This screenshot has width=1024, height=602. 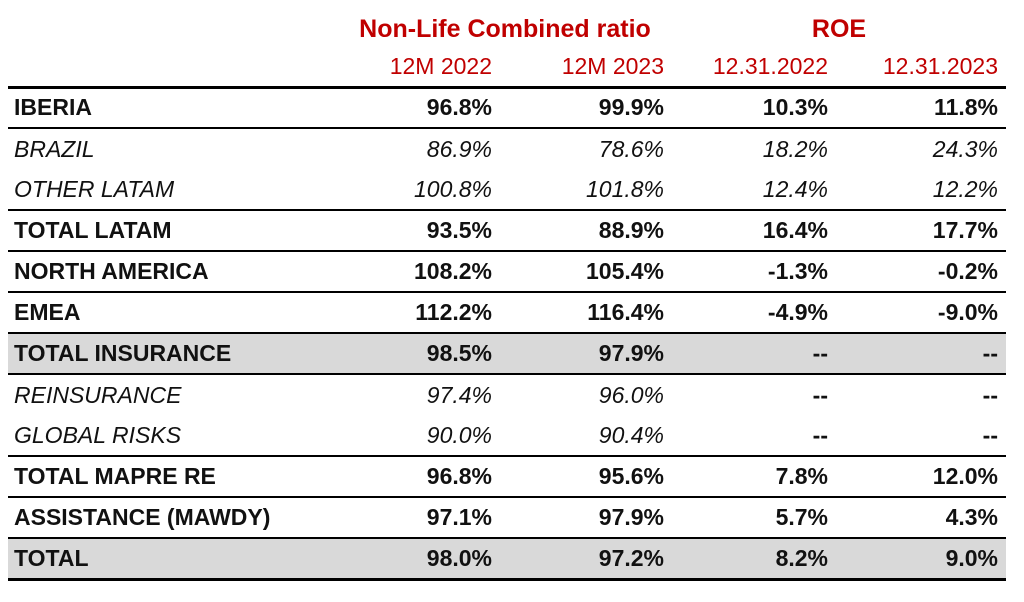 I want to click on table-row: TOTAL LATAM 93.5% 88.9% 16.4% 17.7%, so click(x=507, y=231).